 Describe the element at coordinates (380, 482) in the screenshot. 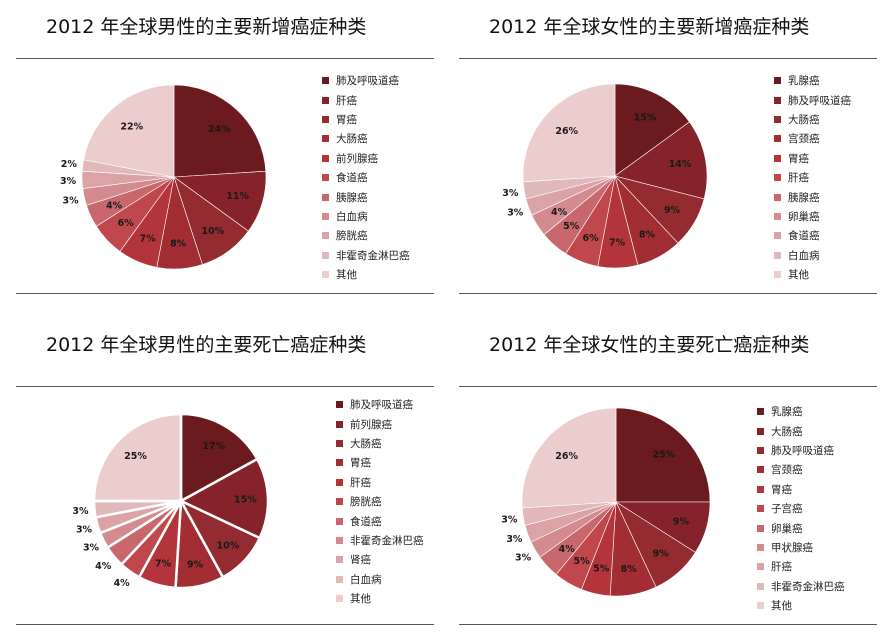

I see `legend-item: 肝癌` at that location.